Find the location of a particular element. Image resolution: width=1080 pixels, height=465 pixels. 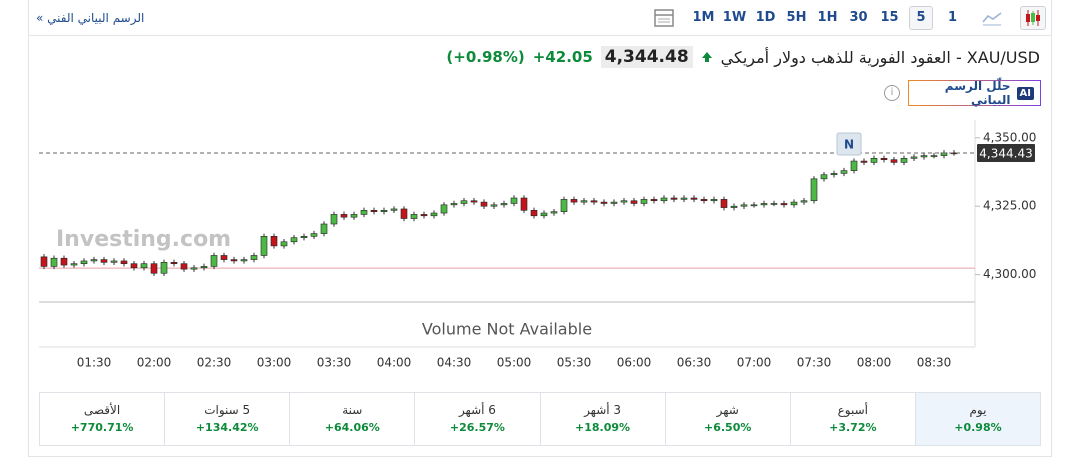

interval-button: 1H is located at coordinates (827, 17).